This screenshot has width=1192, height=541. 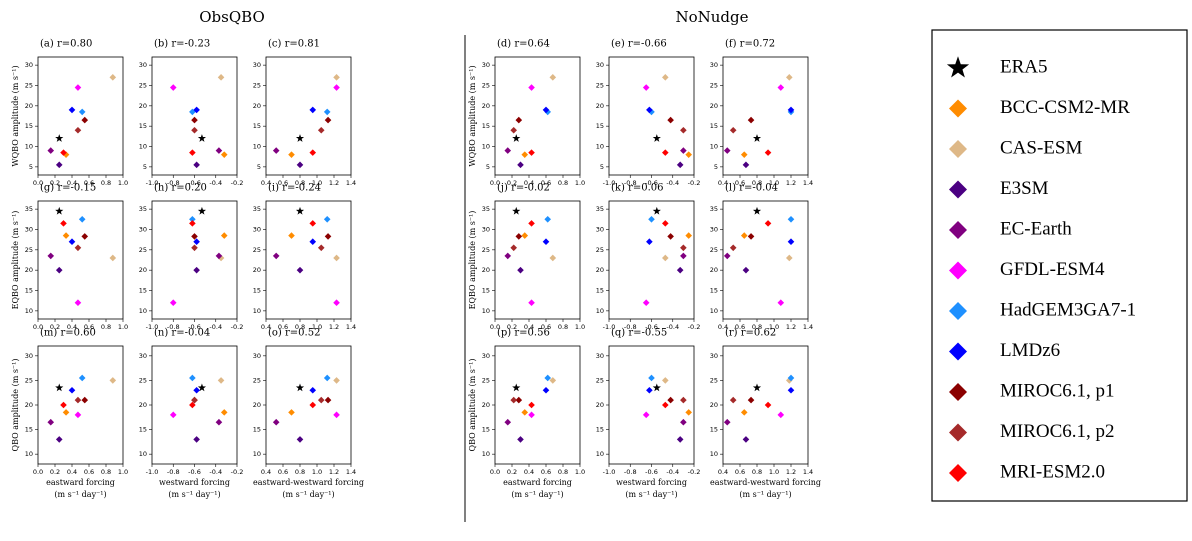 I want to click on legend-marker, so click(x=958, y=108).